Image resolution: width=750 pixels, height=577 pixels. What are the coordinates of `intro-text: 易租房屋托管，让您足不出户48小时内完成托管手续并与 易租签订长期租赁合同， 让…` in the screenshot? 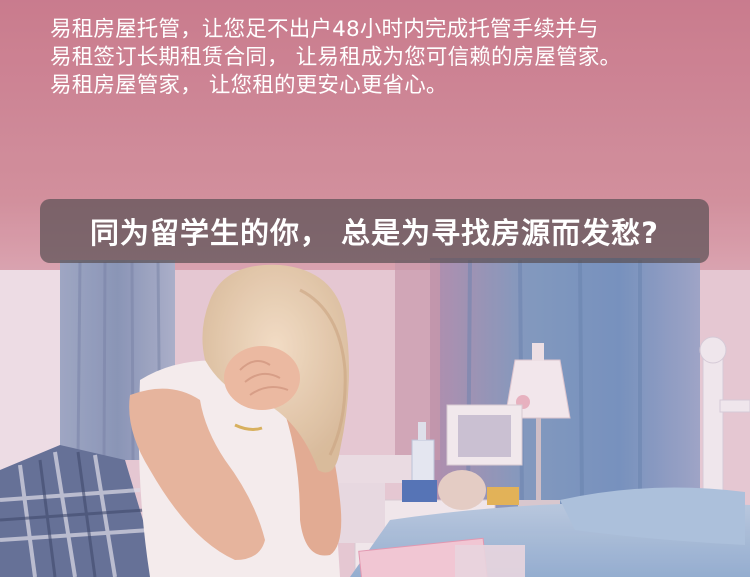 It's located at (380, 58).